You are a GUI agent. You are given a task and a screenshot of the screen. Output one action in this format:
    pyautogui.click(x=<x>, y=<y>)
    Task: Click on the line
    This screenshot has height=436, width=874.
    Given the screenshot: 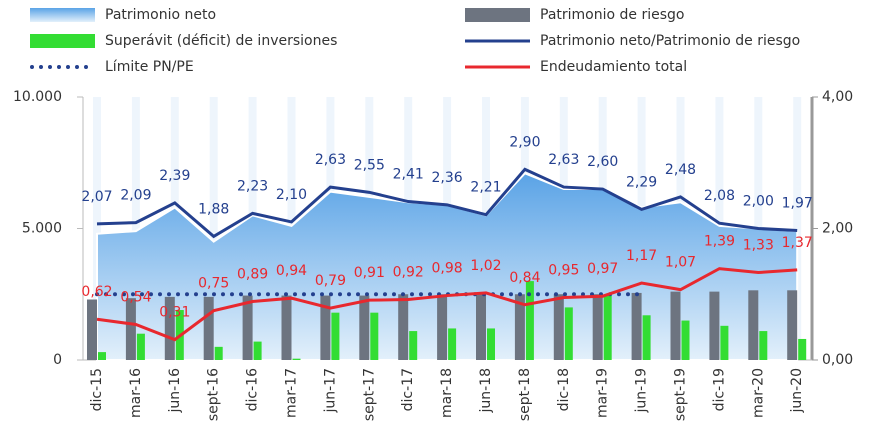 What is the action you would take?
    pyautogui.click(x=447, y=304)
    